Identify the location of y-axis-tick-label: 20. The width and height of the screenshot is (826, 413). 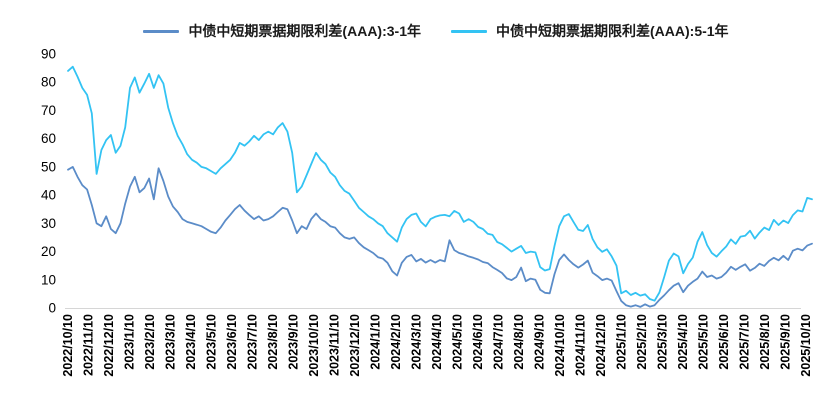
(48, 251).